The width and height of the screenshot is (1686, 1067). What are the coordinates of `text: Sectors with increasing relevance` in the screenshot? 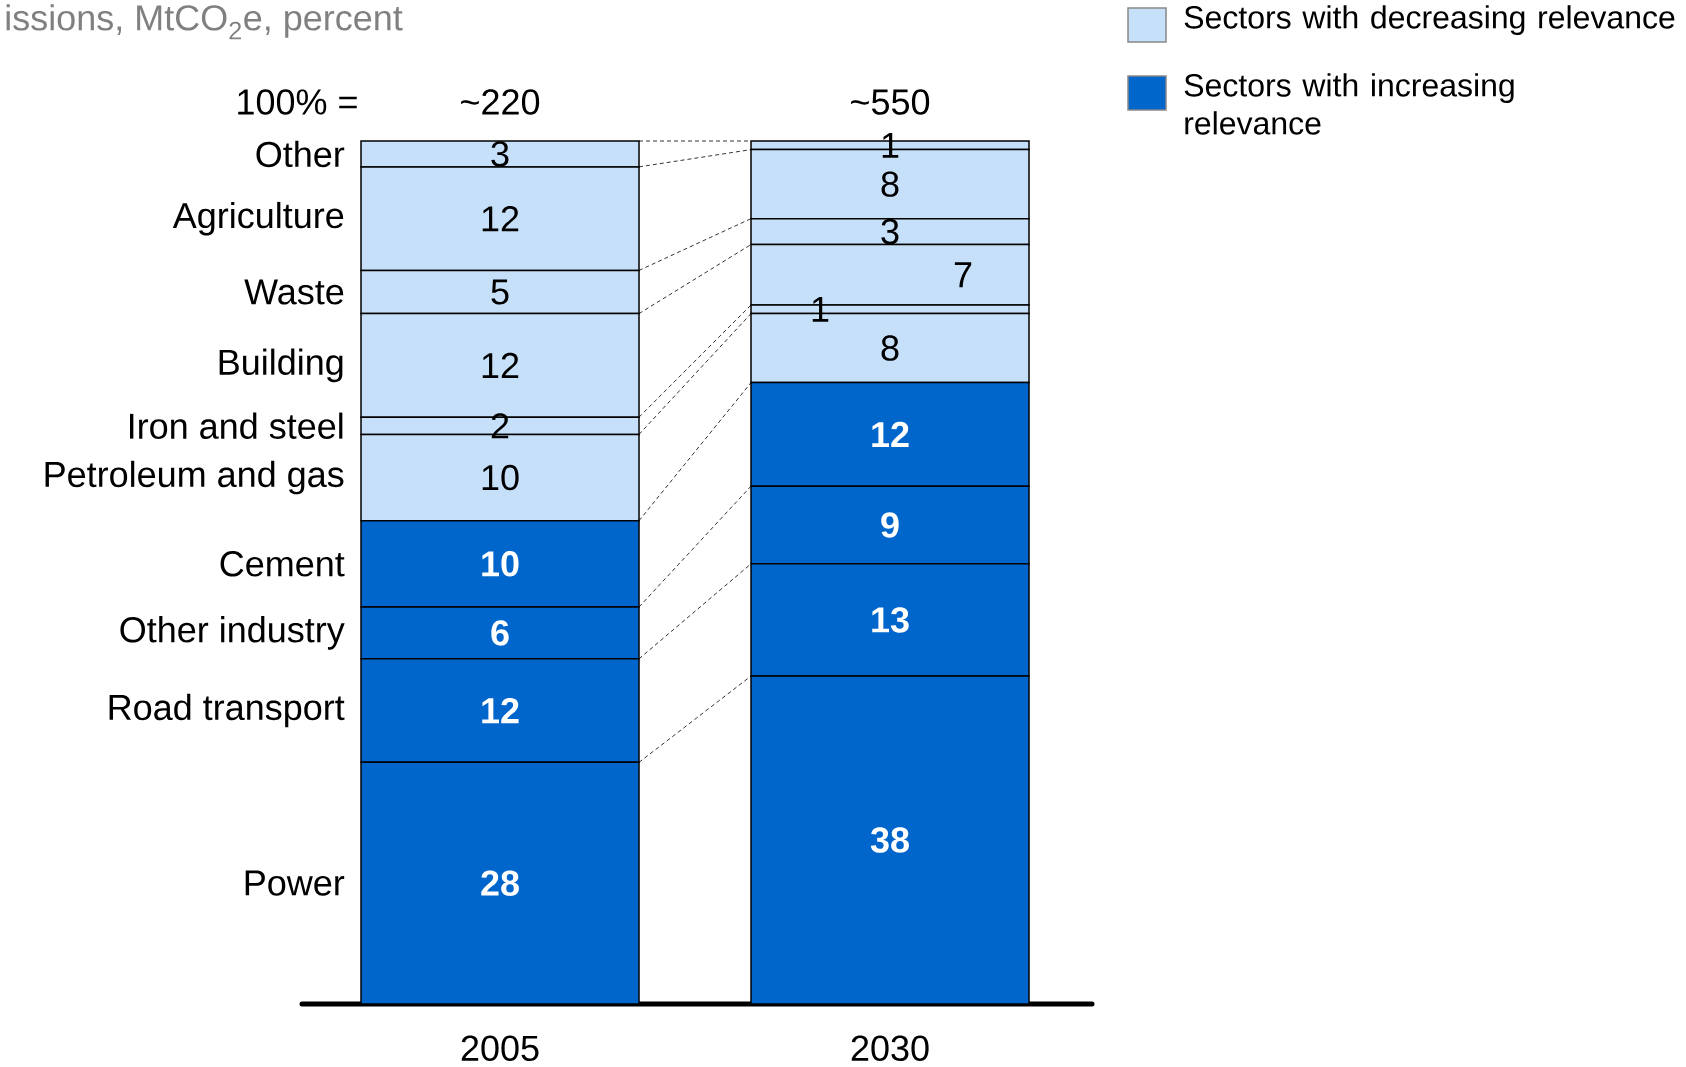 It's located at (1349, 104).